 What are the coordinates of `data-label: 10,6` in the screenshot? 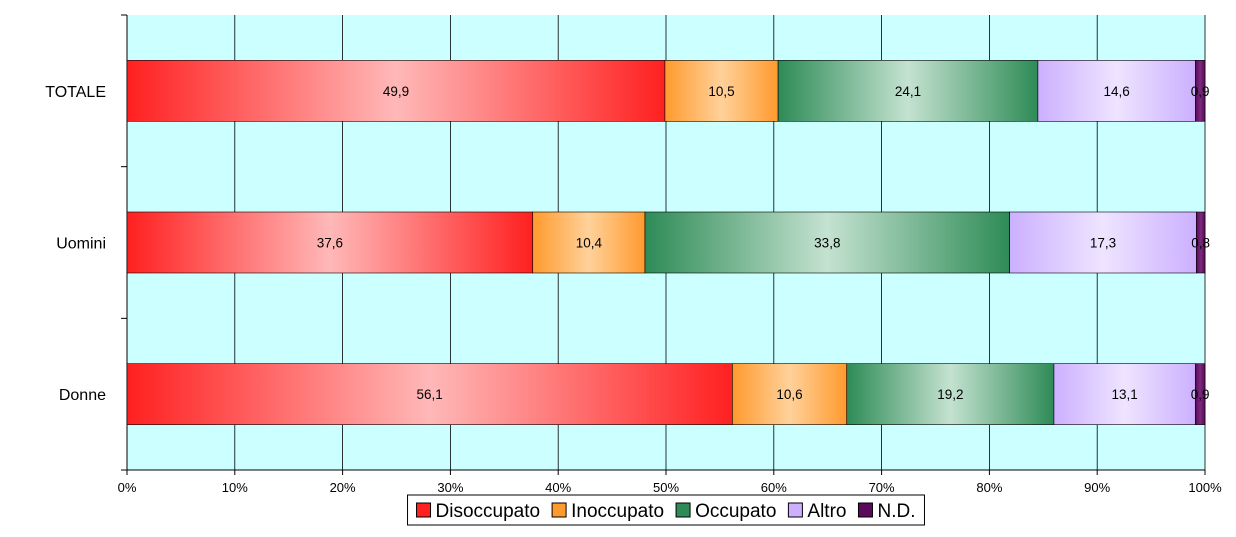 It's located at (789, 394).